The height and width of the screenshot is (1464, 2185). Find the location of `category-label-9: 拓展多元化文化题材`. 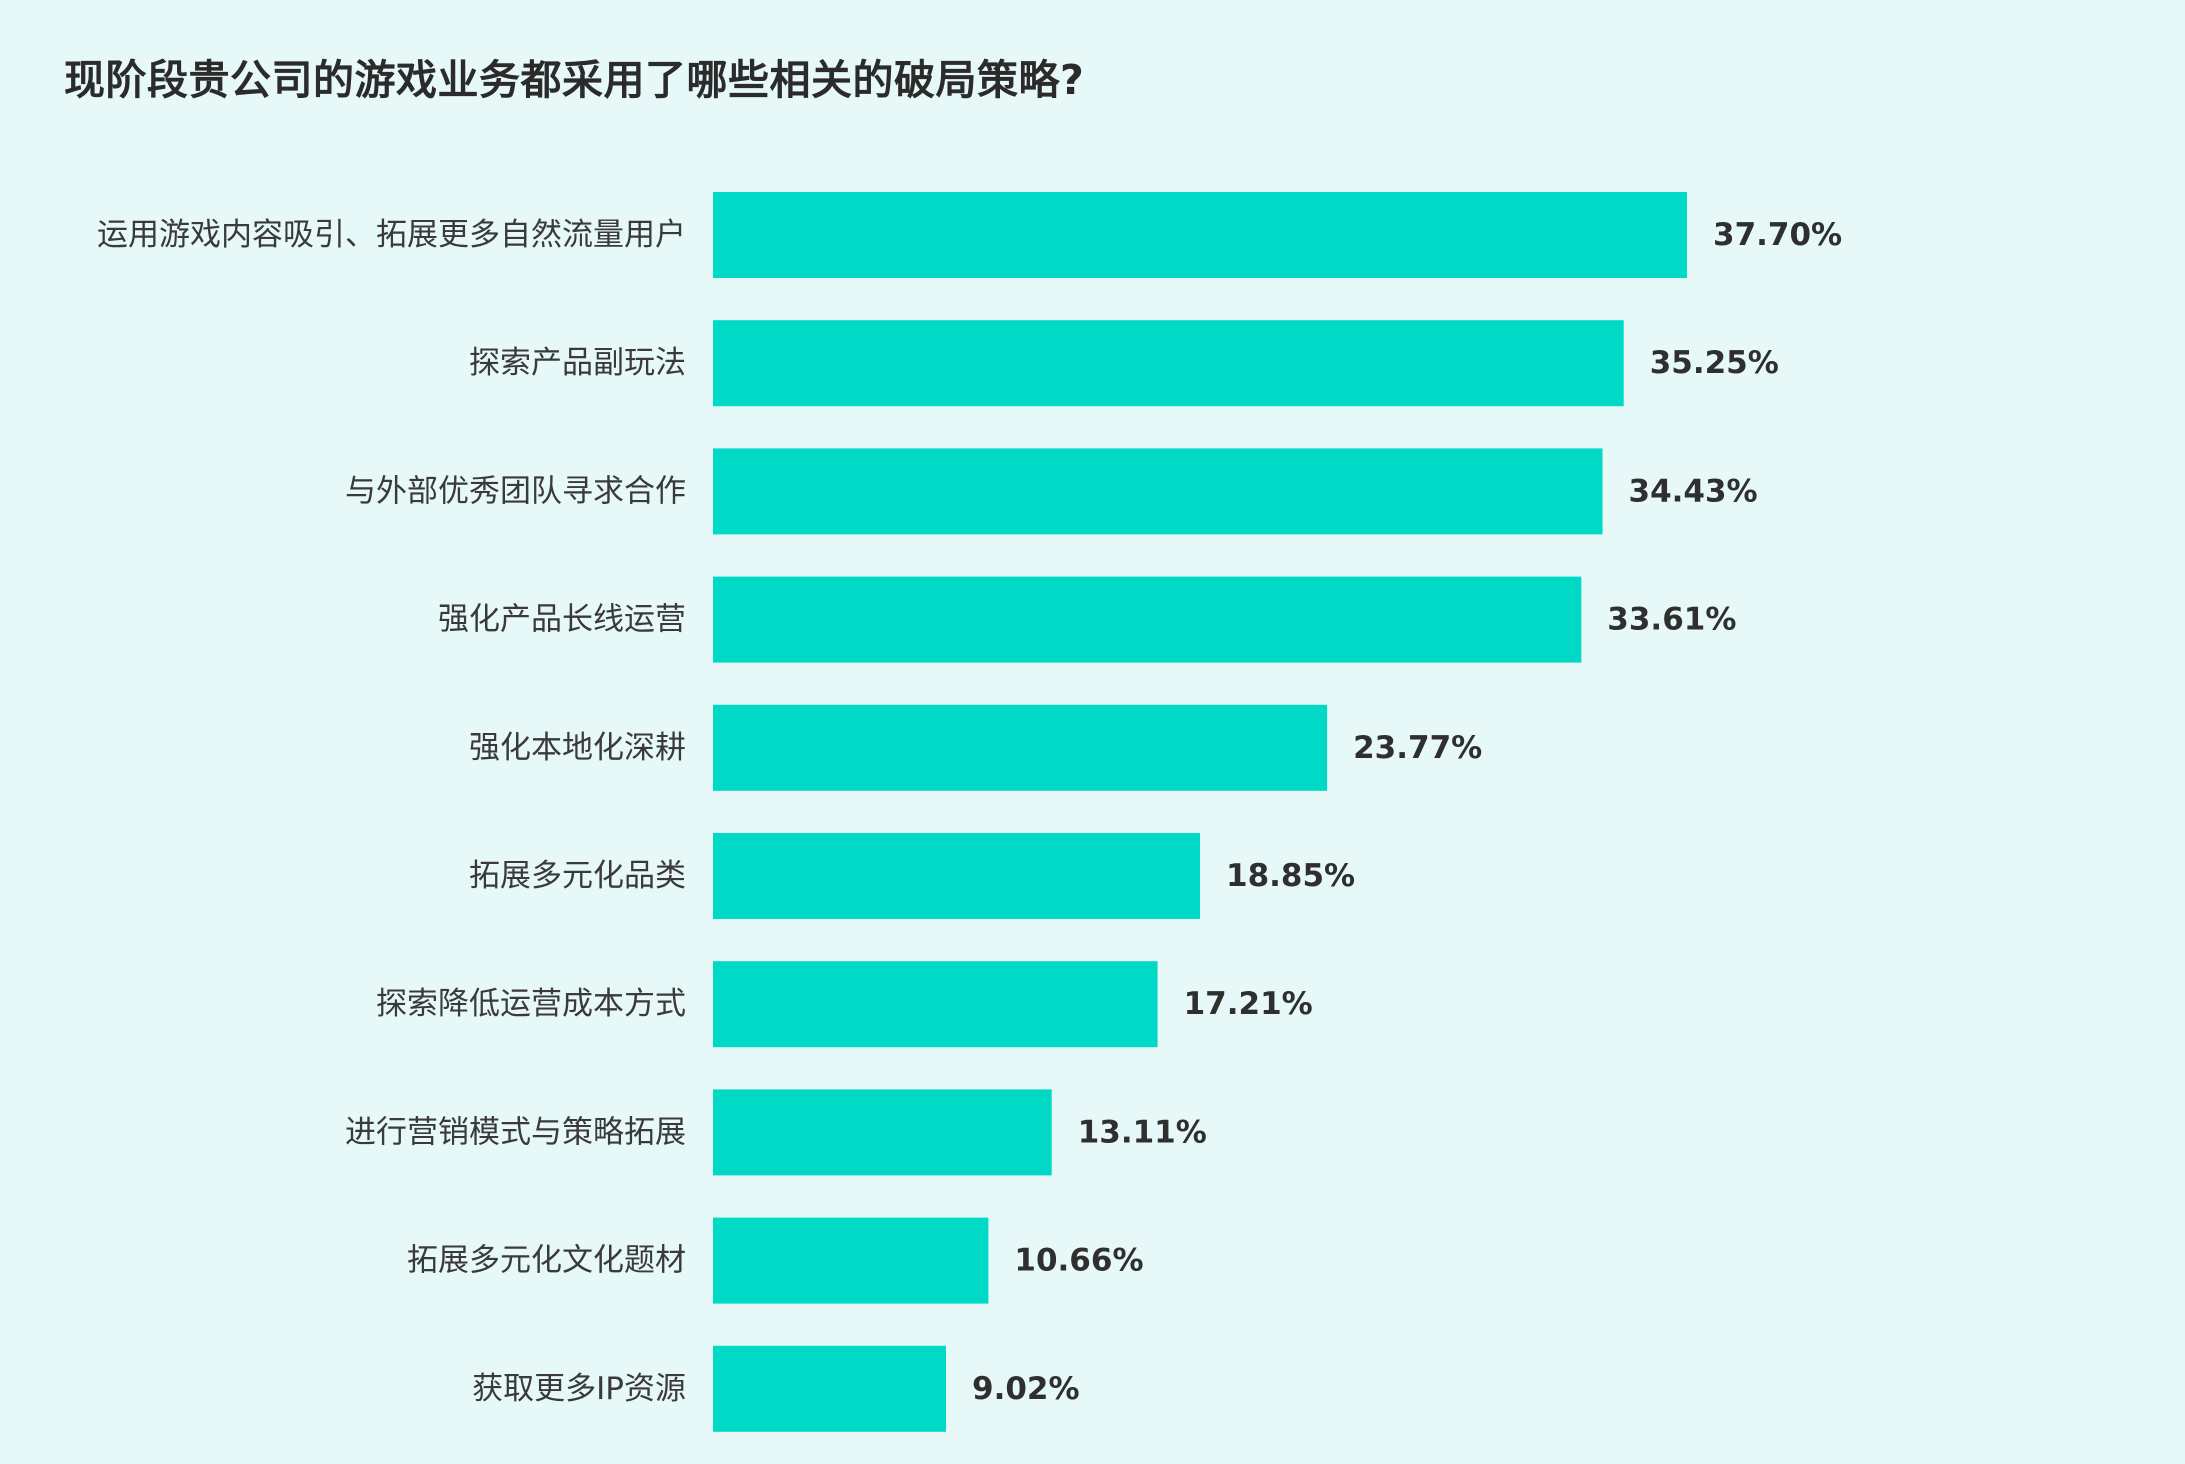

category-label-9: 拓展多元化文化题材 is located at coordinates (546, 1261).